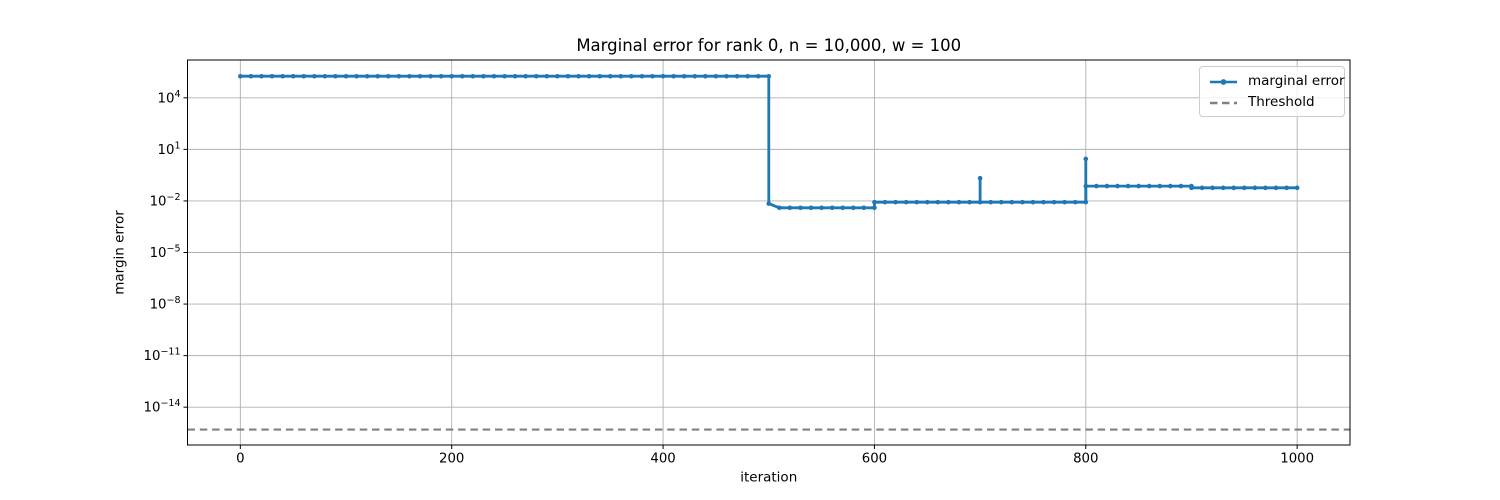 The width and height of the screenshot is (1500, 500). Describe the element at coordinates (1272, 91) in the screenshot. I see `legend: marginal error Threshold` at that location.